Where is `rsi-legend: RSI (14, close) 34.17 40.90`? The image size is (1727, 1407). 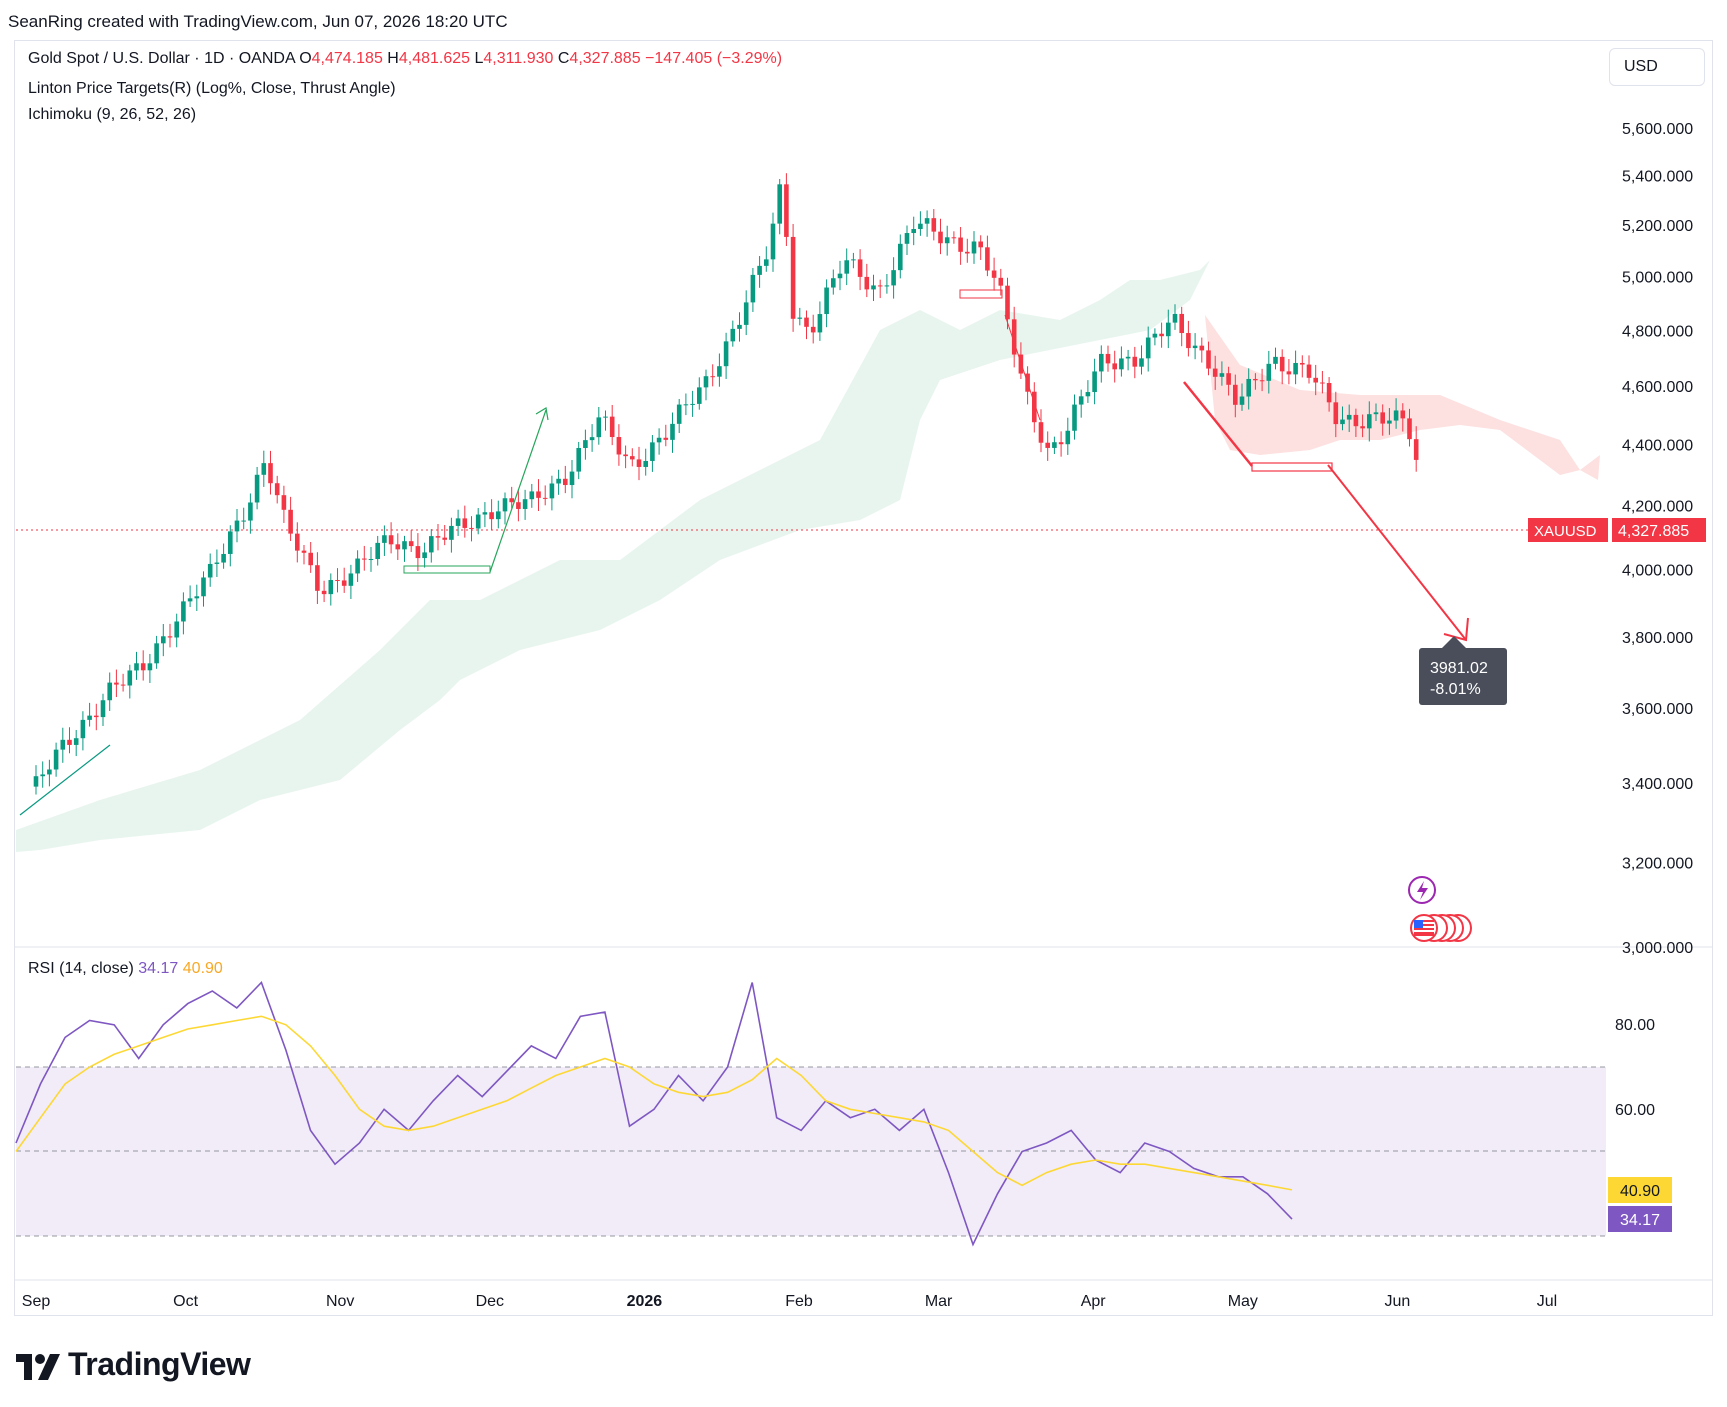 rsi-legend: RSI (14, close) 34.17 40.90 is located at coordinates (125, 969).